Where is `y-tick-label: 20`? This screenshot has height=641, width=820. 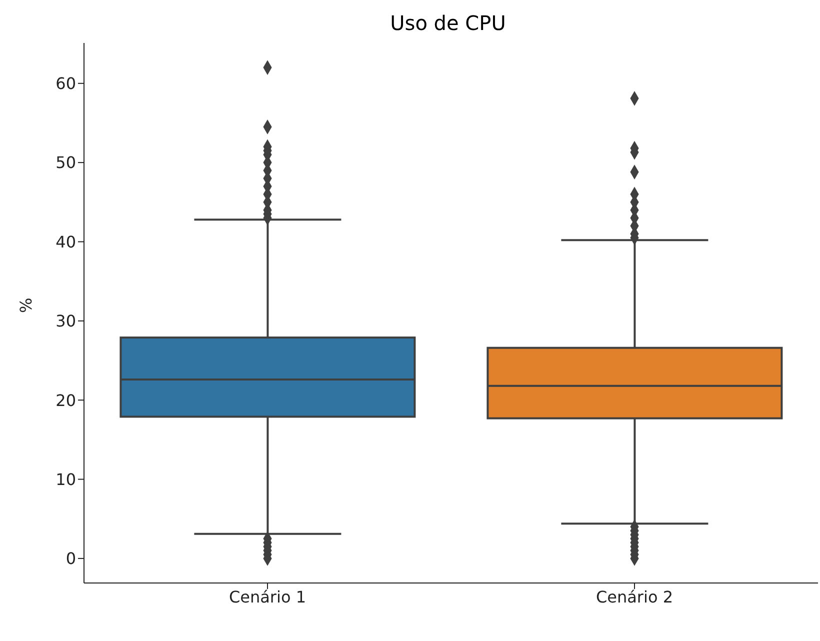
y-tick-label: 20 is located at coordinates (66, 400).